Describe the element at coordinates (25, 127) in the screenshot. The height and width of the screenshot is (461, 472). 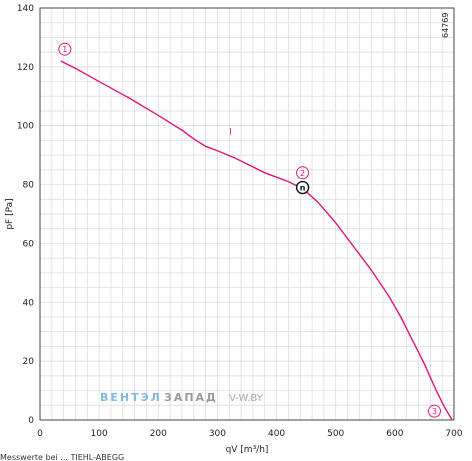
I see `y-tick-label: 100` at that location.